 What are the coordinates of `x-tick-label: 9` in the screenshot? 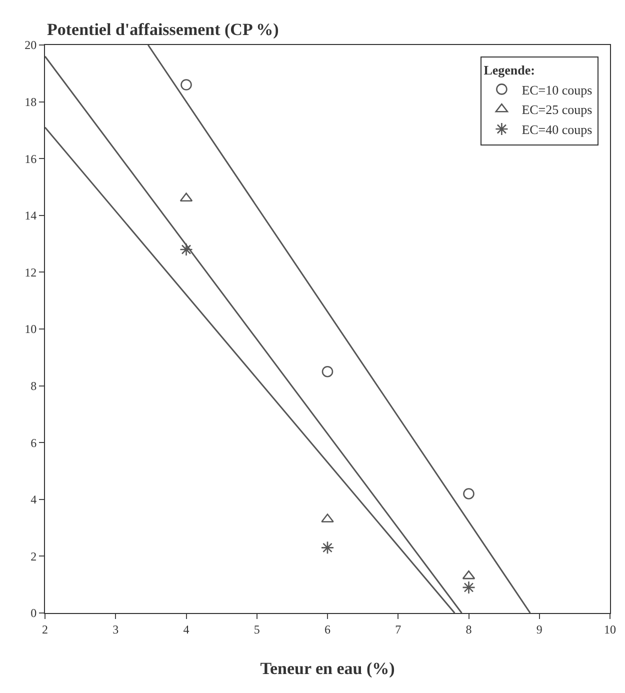 It's located at (539, 629).